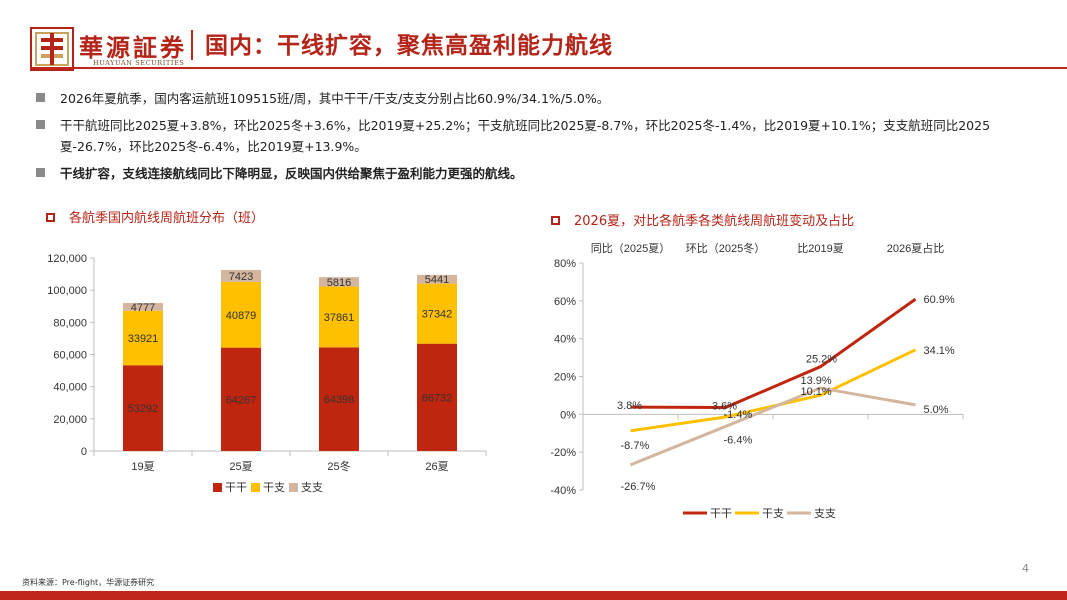 The width and height of the screenshot is (1067, 600). I want to click on data-label: 10.1%, so click(816, 392).